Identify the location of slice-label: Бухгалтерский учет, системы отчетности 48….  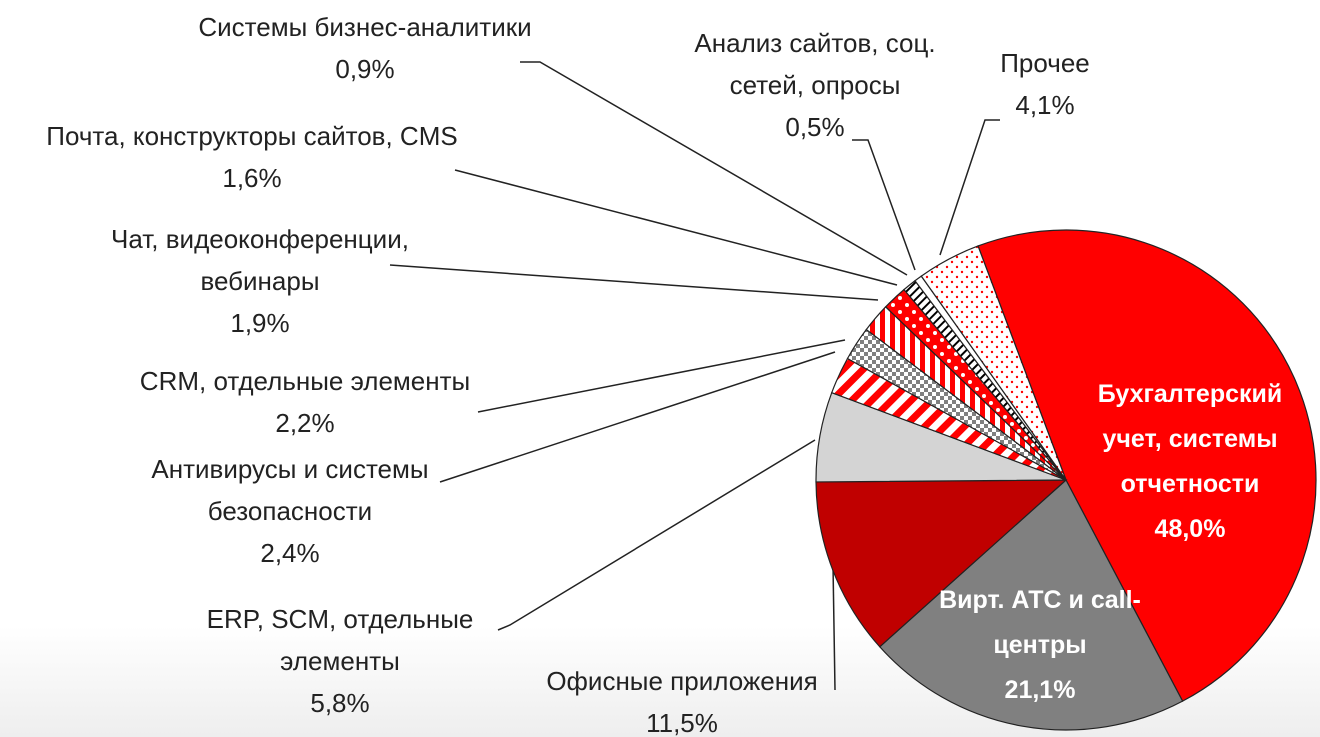
(1190, 462).